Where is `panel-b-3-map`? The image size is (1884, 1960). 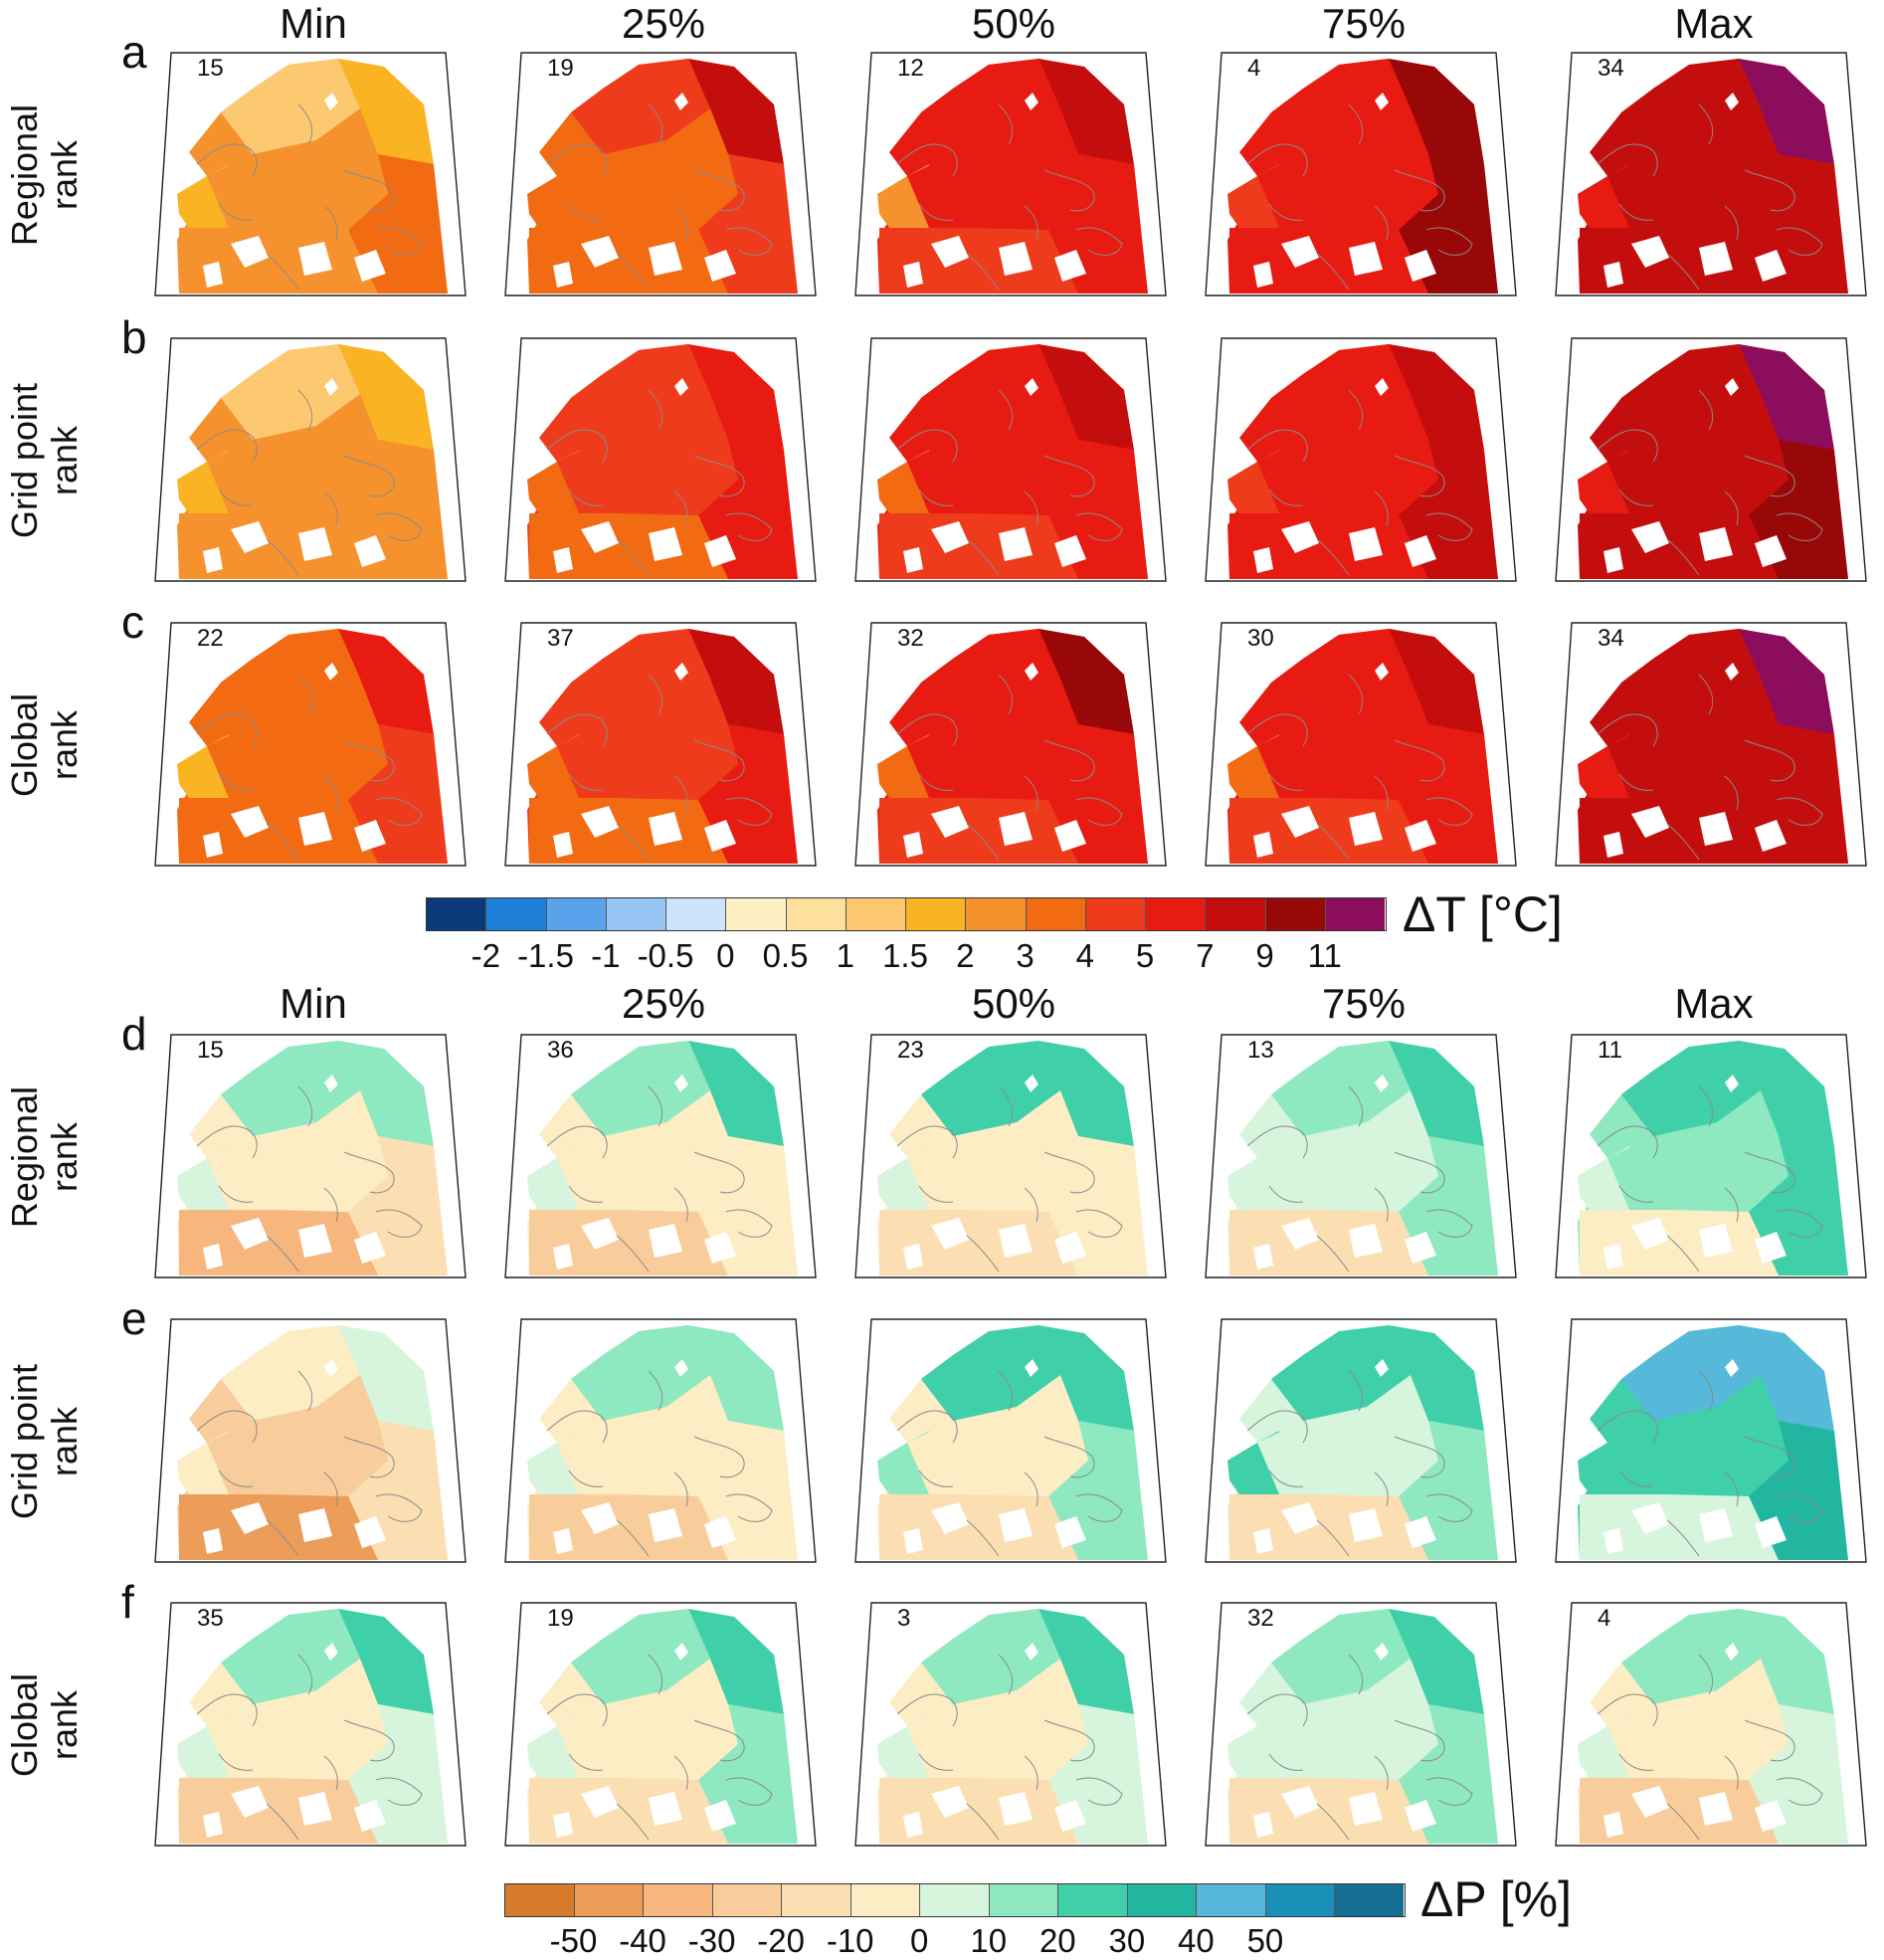
panel-b-3-map is located at coordinates (1014, 460).